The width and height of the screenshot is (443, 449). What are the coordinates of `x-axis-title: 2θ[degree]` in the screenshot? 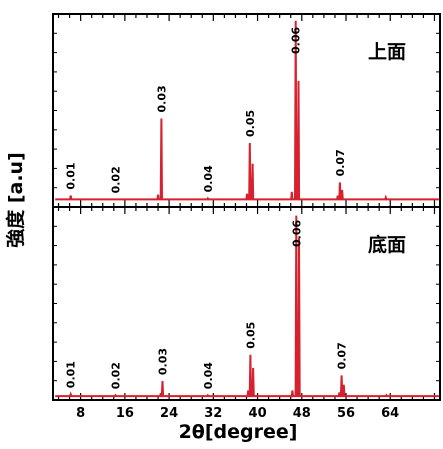 It's located at (238, 432).